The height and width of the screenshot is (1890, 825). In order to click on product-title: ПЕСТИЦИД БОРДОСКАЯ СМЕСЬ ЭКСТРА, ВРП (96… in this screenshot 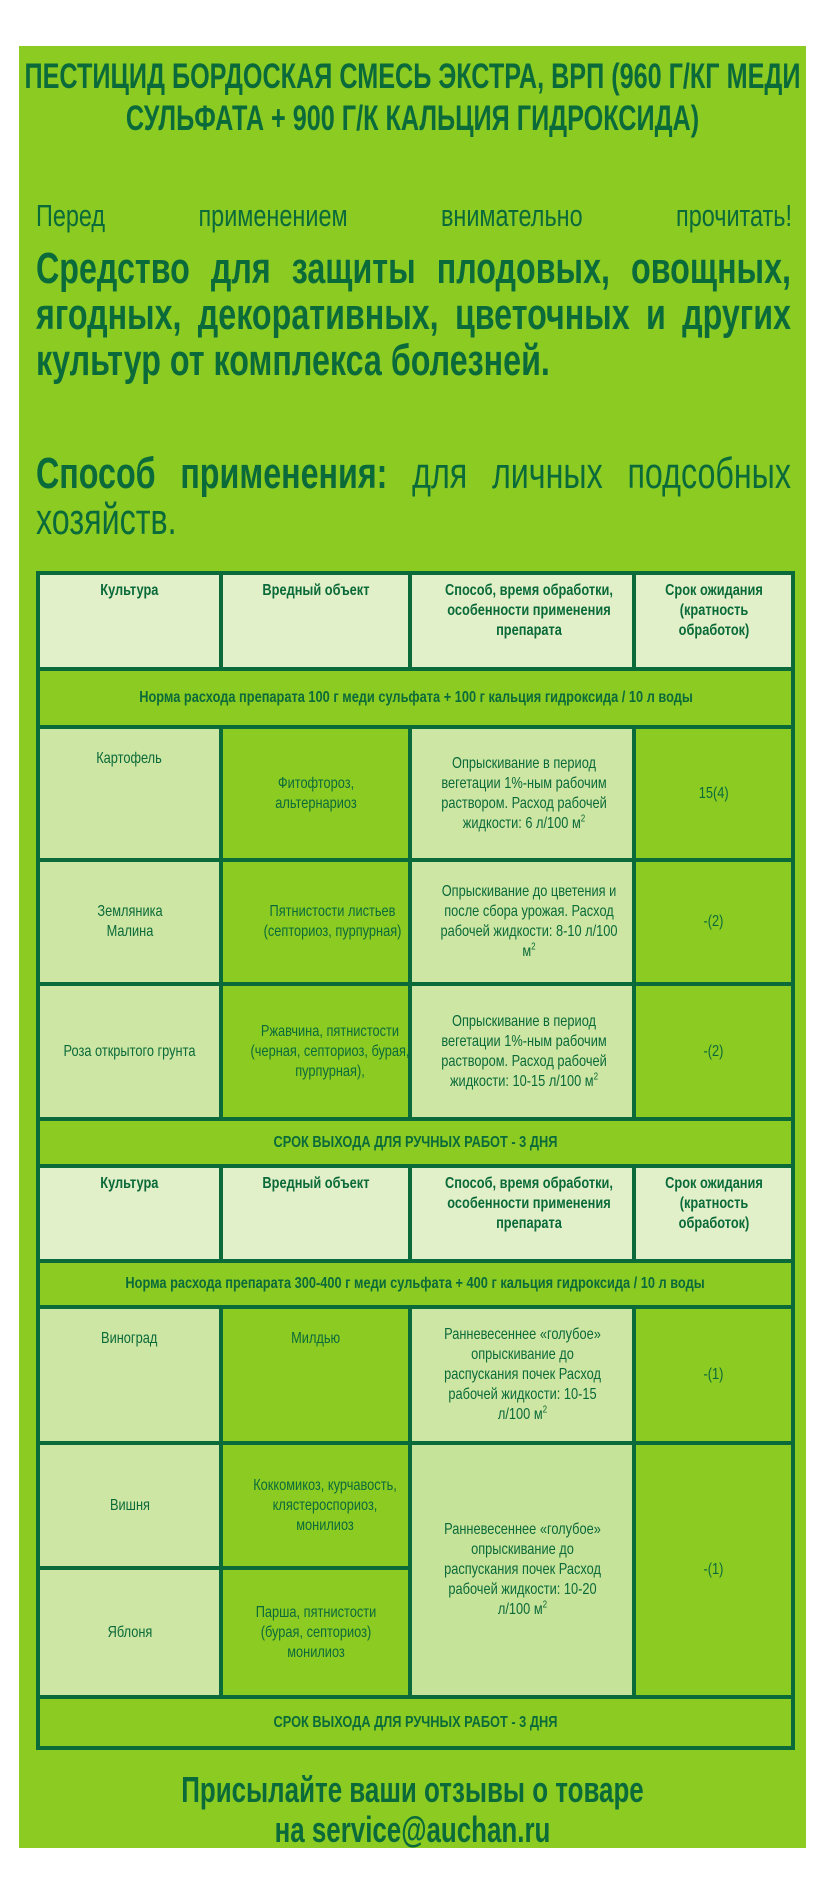, I will do `click(412, 97)`.